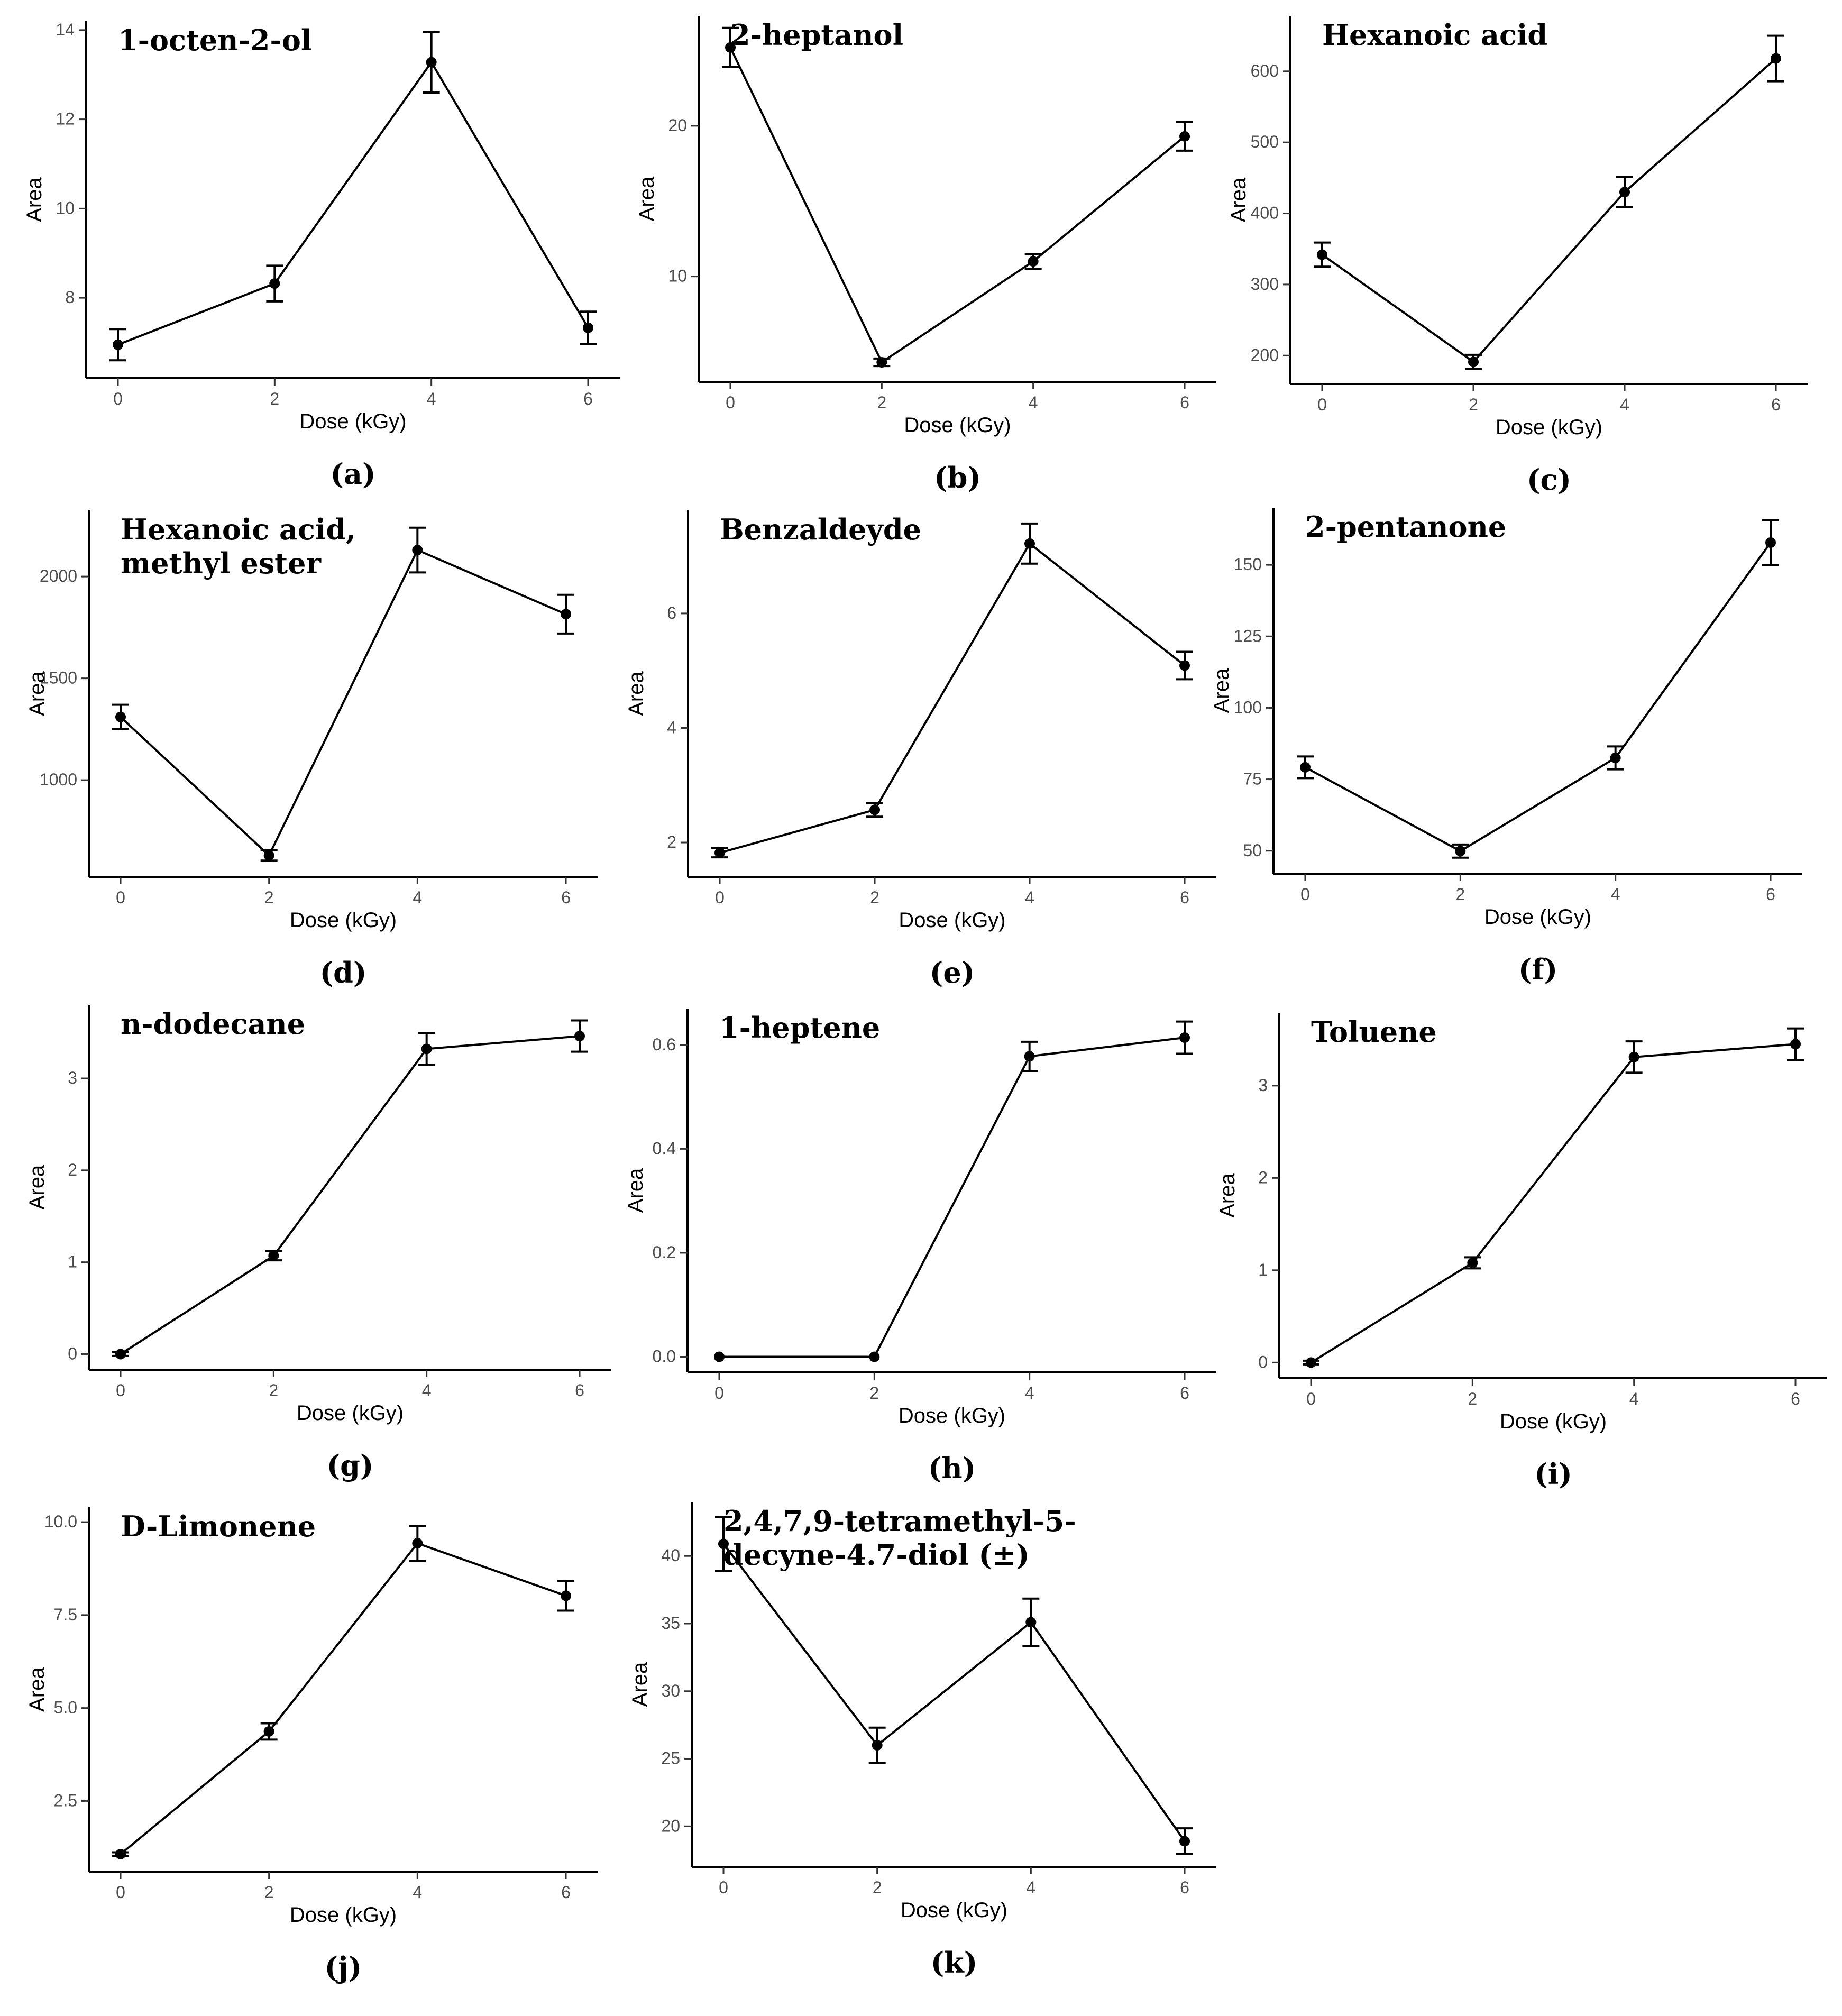 This screenshot has height=2016, width=1842. Describe the element at coordinates (671, 612) in the screenshot. I see `y-tick-label: 6` at that location.